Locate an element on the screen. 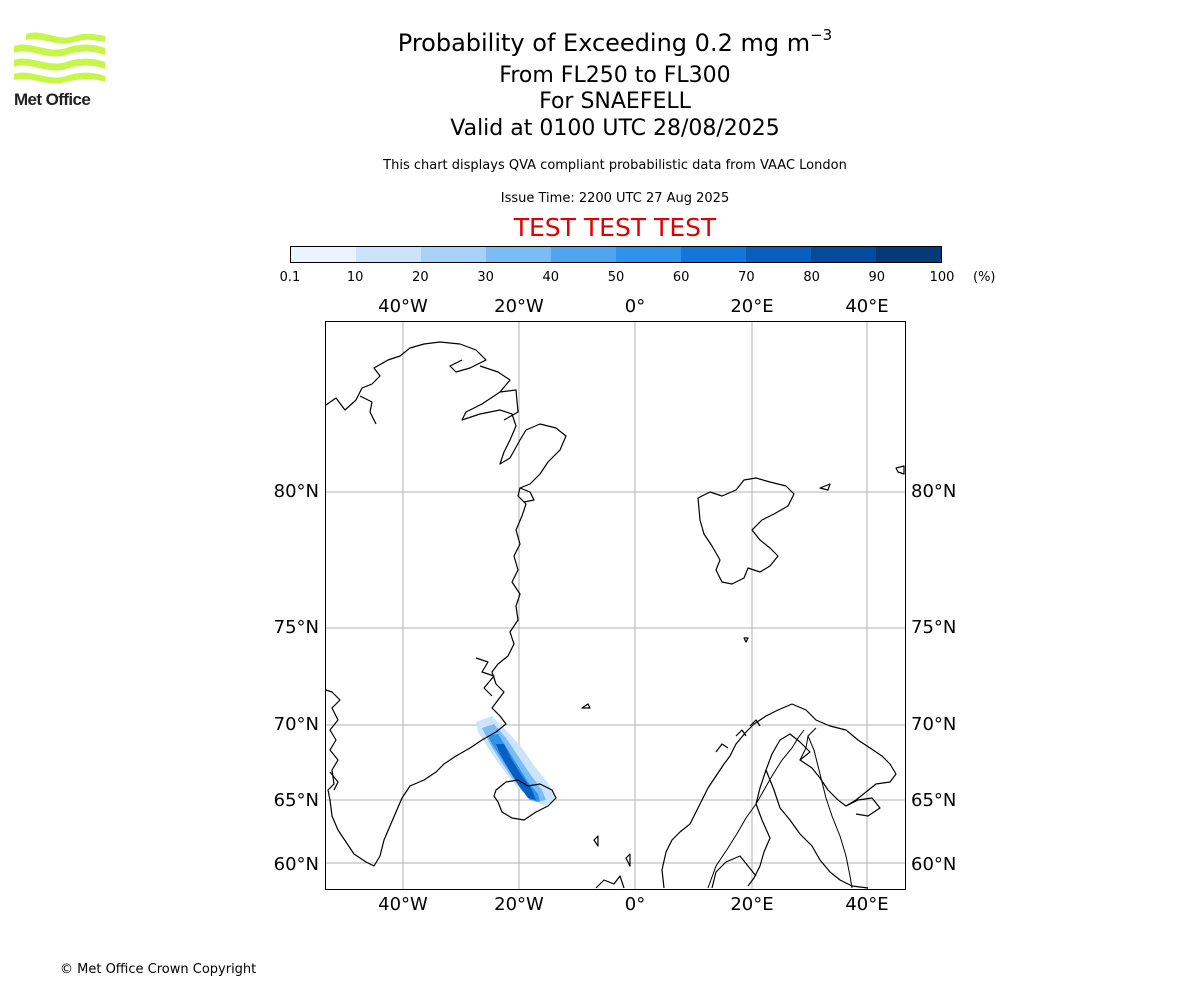 This screenshot has height=1000, width=1200. met-office-waves-icon is located at coordinates (59, 58).